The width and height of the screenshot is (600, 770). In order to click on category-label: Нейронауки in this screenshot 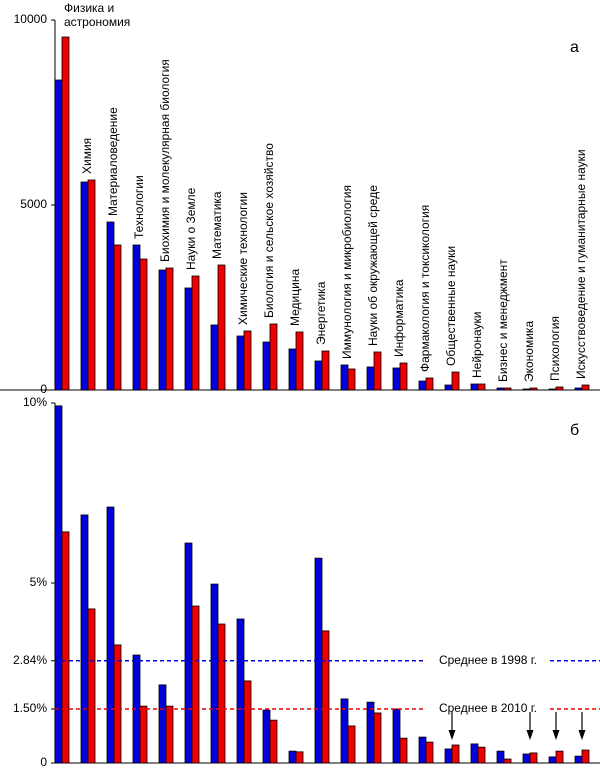, I will do `click(477, 344)`.